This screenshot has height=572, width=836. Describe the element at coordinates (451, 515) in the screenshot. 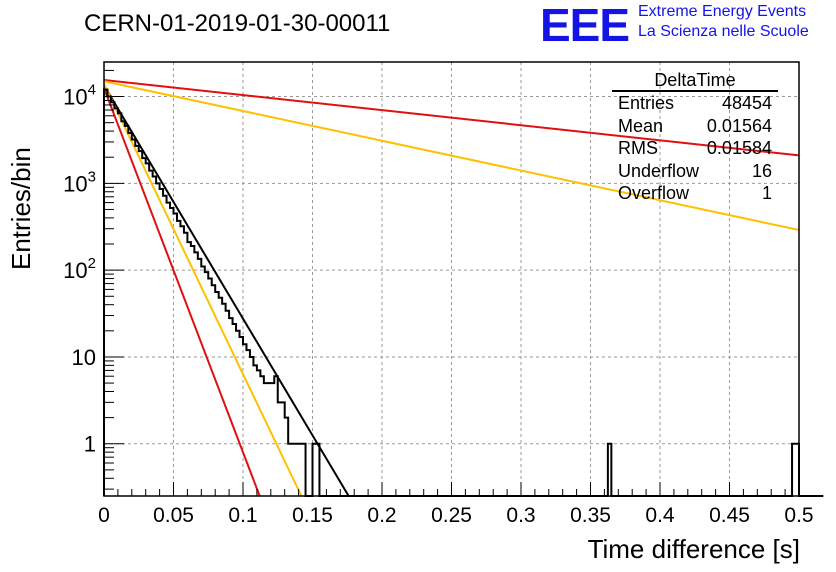

I see `x-tick-label: 0.25` at that location.